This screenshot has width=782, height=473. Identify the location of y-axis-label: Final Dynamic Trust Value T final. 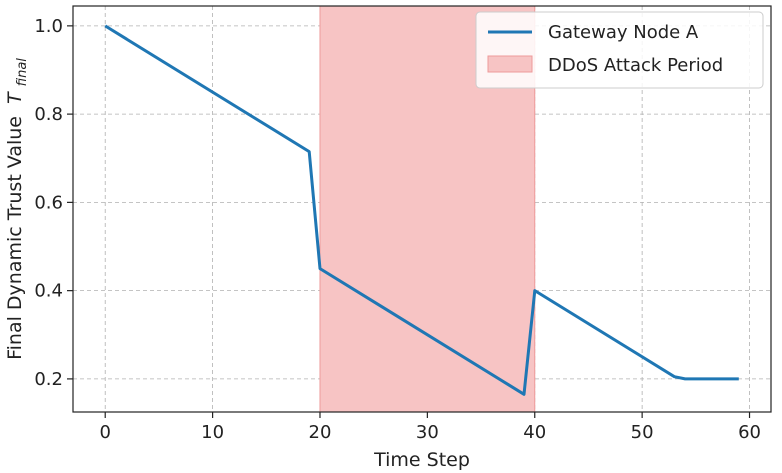
(17, 209).